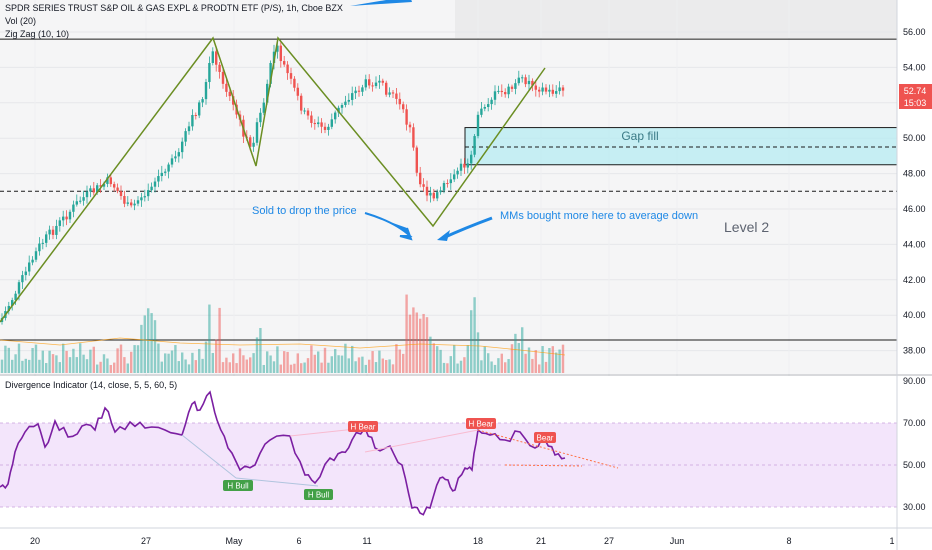  Describe the element at coordinates (366, 541) in the screenshot. I see `time-tick-label: 11` at that location.